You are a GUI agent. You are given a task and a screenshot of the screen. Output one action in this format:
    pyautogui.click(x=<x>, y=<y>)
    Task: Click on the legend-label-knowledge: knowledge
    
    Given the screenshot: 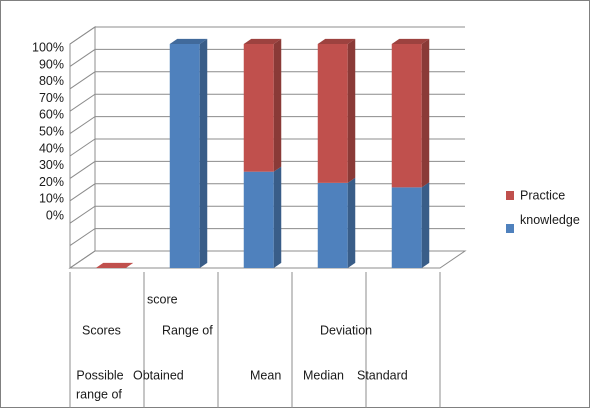 What is the action you would take?
    pyautogui.click(x=550, y=220)
    